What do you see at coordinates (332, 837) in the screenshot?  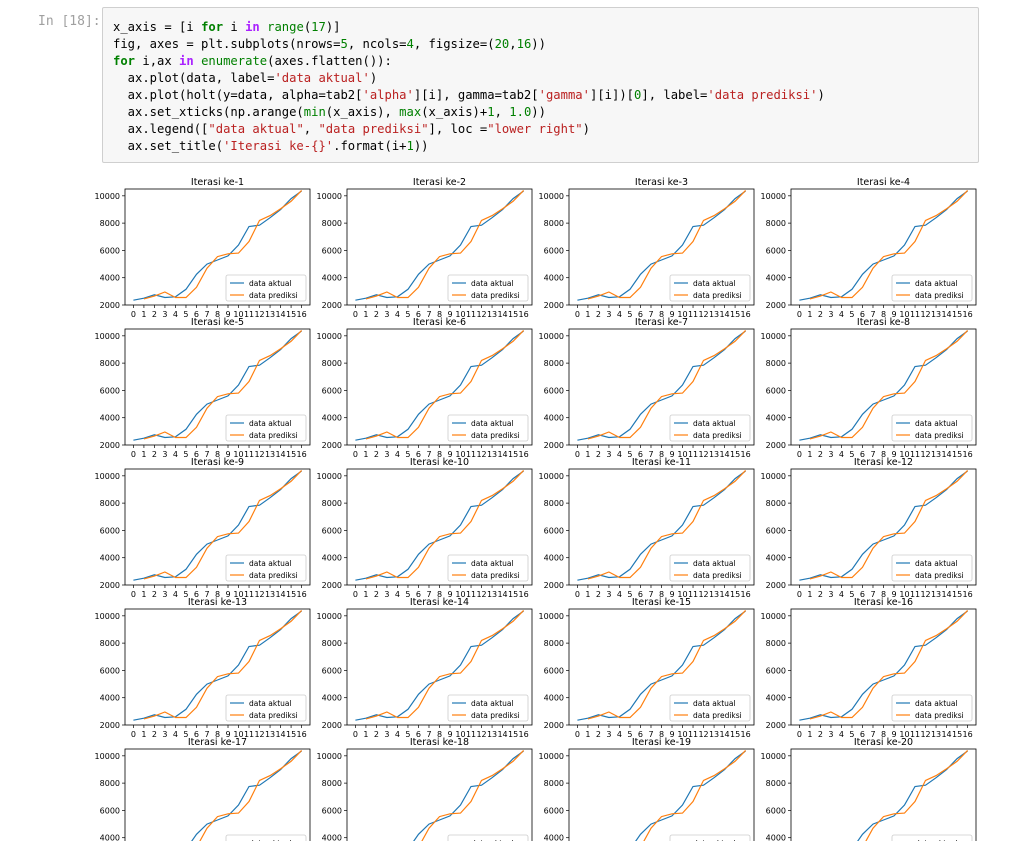 I see `y-tick-label: 4000` at bounding box center [332, 837].